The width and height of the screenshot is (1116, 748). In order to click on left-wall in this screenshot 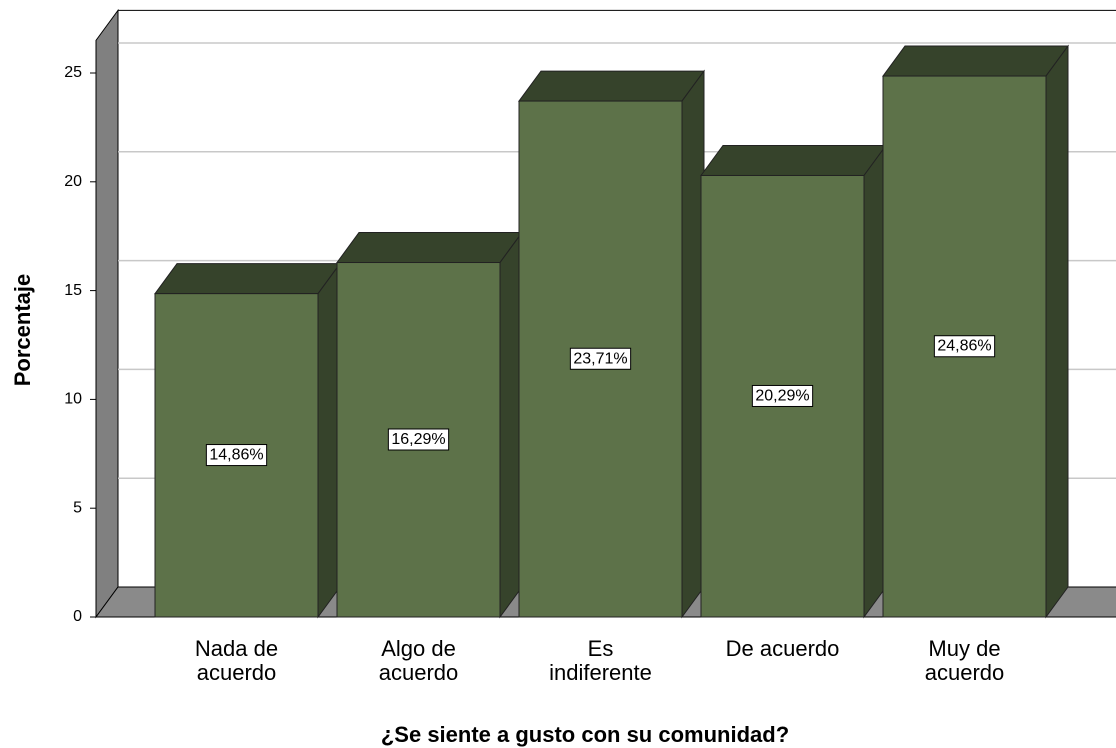, I will do `click(107, 313)`.